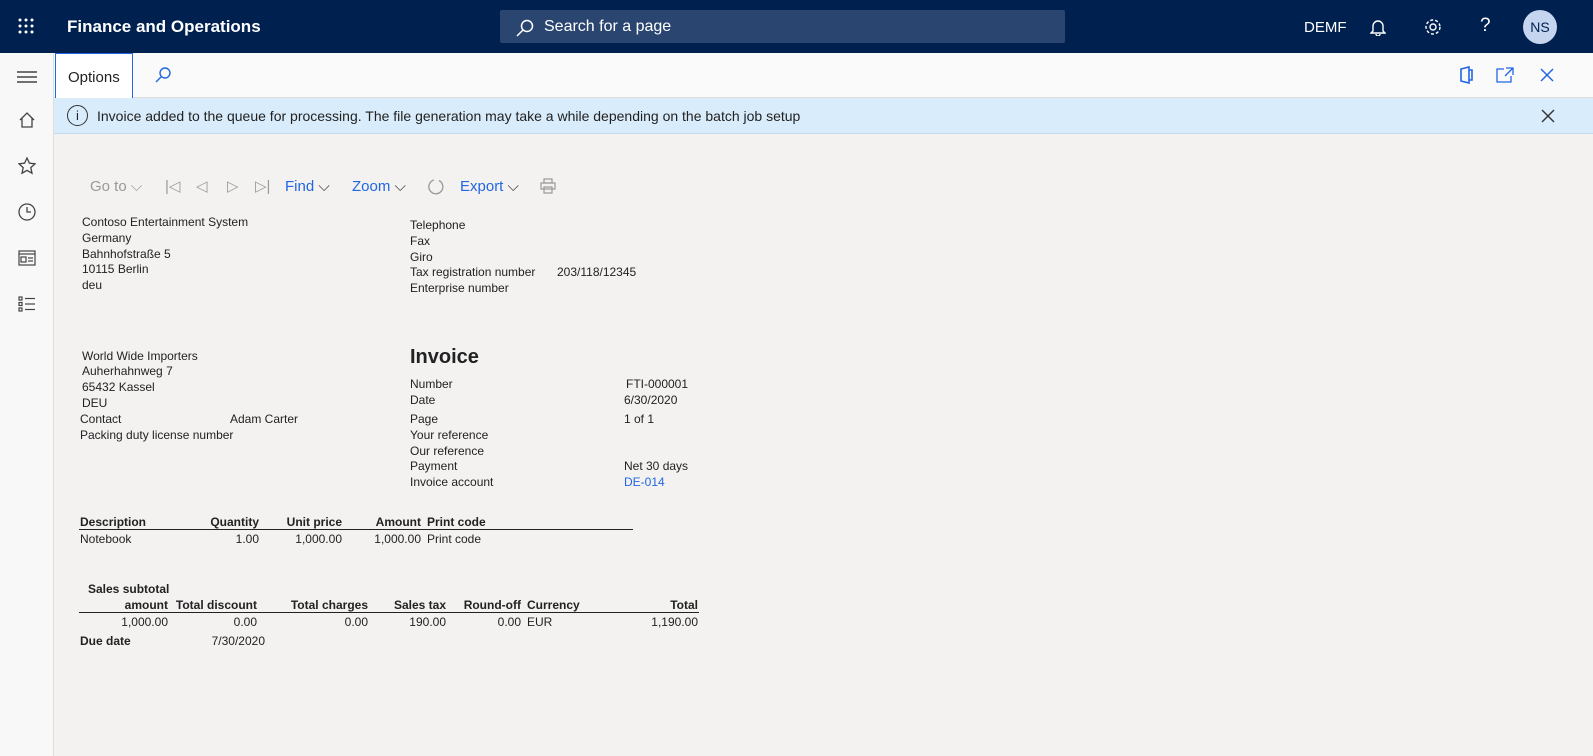 Image resolution: width=1593 pixels, height=756 pixels. I want to click on print-icon, so click(548, 186).